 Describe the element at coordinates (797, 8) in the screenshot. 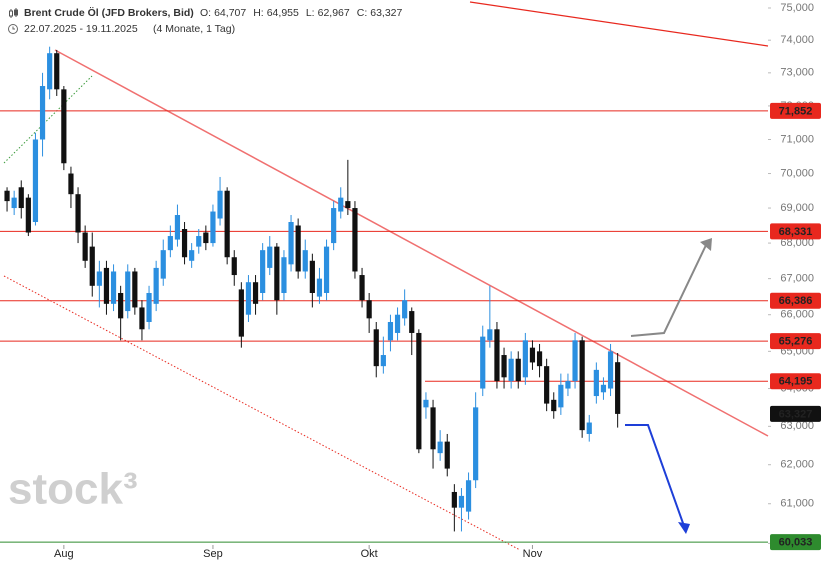

I see `y-tick-label: 75,000` at that location.